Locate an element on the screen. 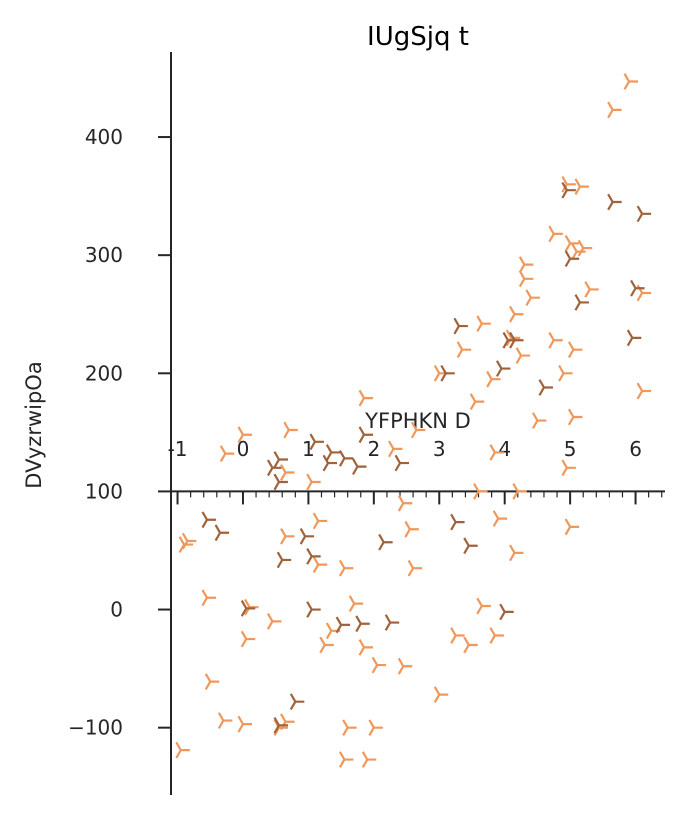 This screenshot has width=685, height=822. y-tick-label: 200 is located at coordinates (104, 373).